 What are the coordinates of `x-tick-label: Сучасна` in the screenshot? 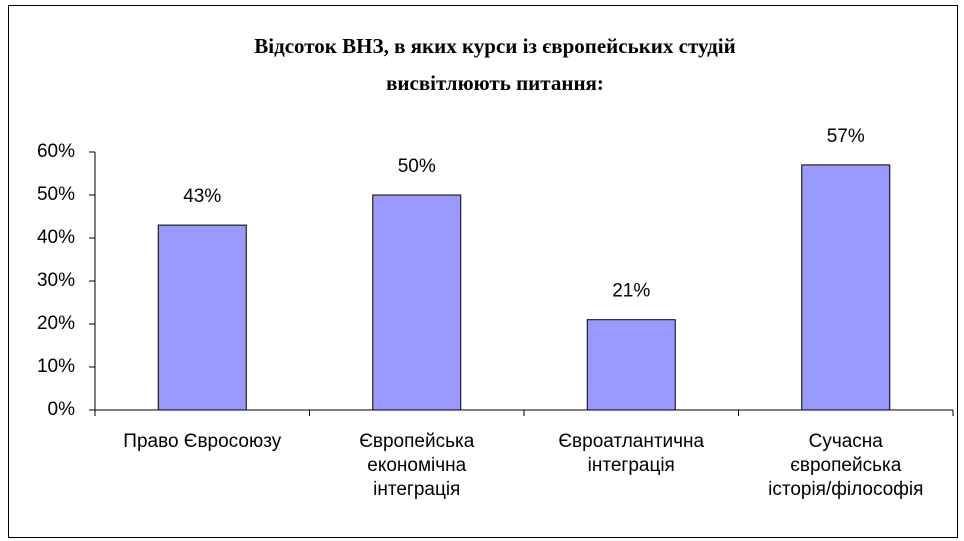 It's located at (846, 441).